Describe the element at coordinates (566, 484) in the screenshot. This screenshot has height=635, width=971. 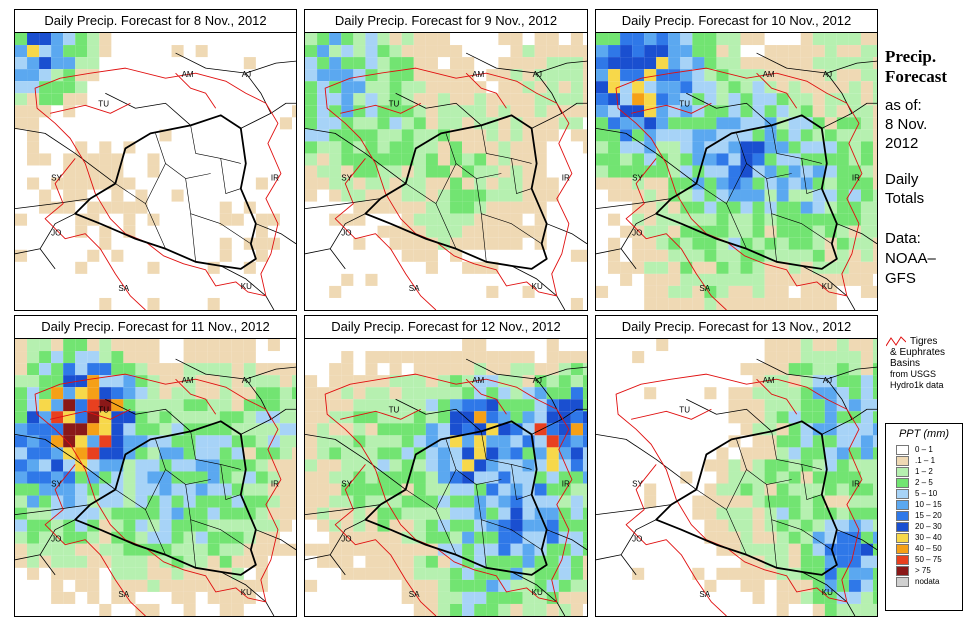
I see `country-label: IR` at that location.